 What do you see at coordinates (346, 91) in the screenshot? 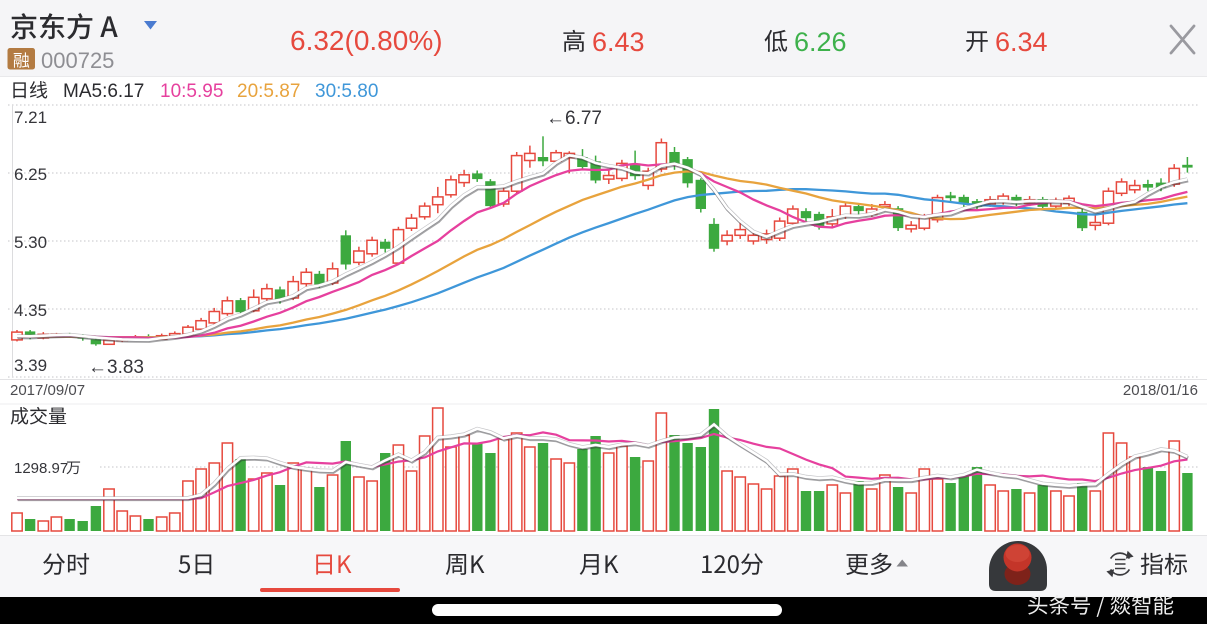
I see `svg-text: 30:5.80` at bounding box center [346, 91].